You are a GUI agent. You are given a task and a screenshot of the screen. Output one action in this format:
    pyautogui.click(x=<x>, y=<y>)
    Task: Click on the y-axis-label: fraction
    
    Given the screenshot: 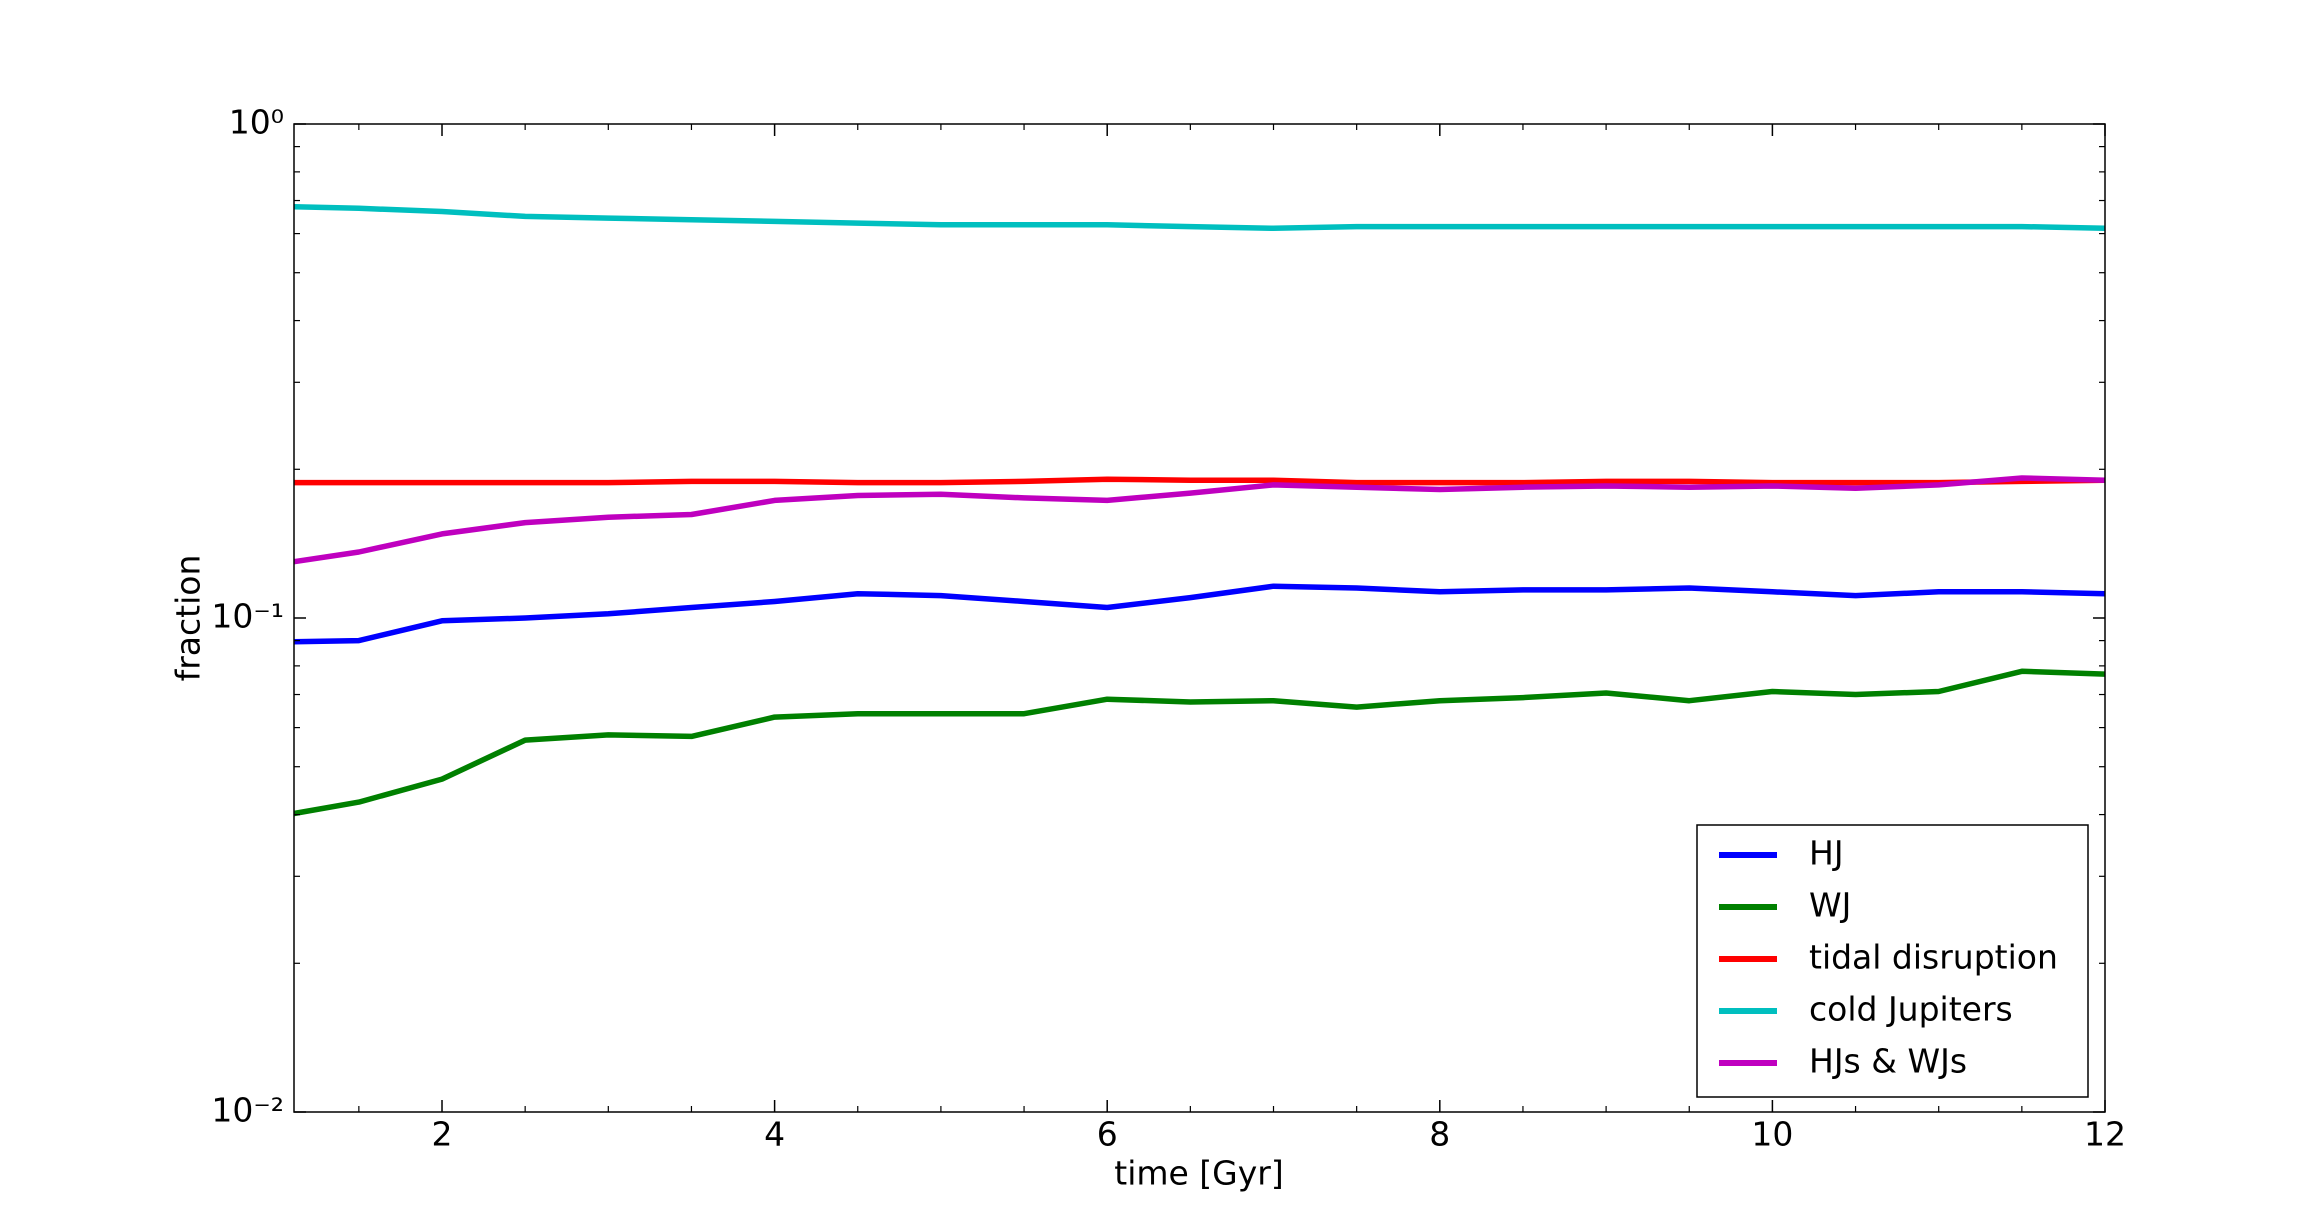 What is the action you would take?
    pyautogui.click(x=188, y=618)
    